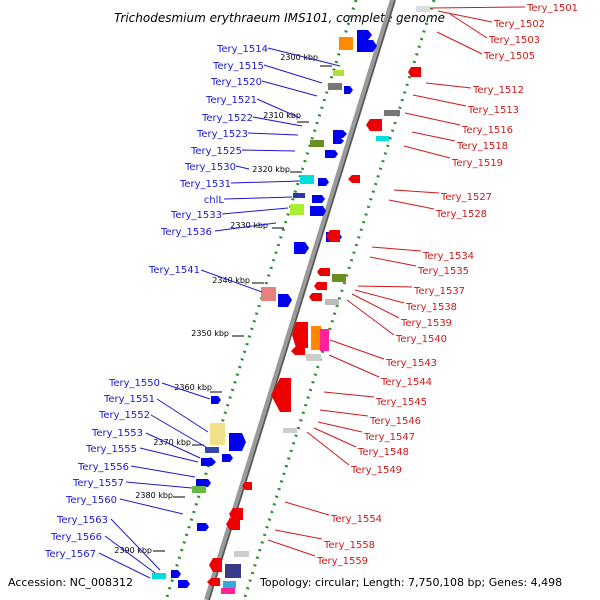 This screenshot has height=600, width=600. I want to click on gene-label: Tery_1501, so click(552, 8).